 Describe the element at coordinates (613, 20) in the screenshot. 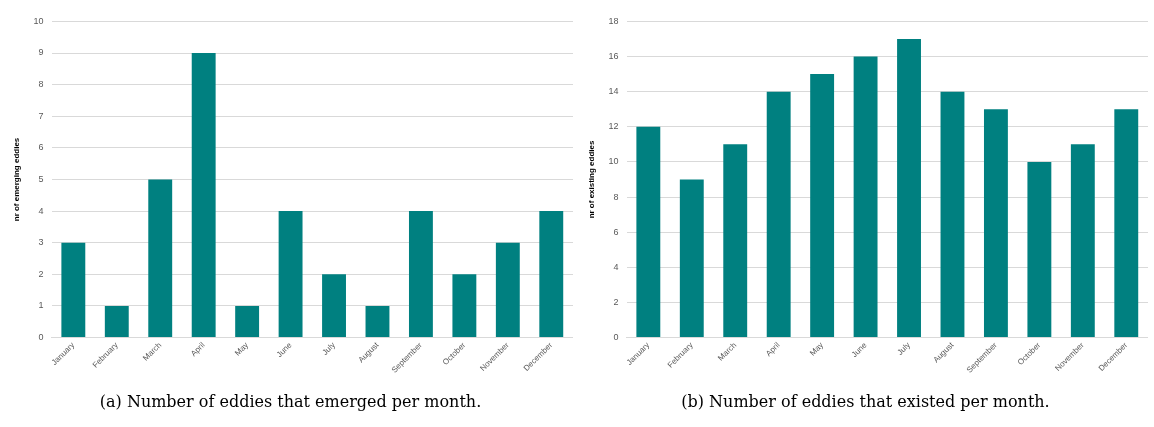

I see `y-tick-label: 18` at that location.